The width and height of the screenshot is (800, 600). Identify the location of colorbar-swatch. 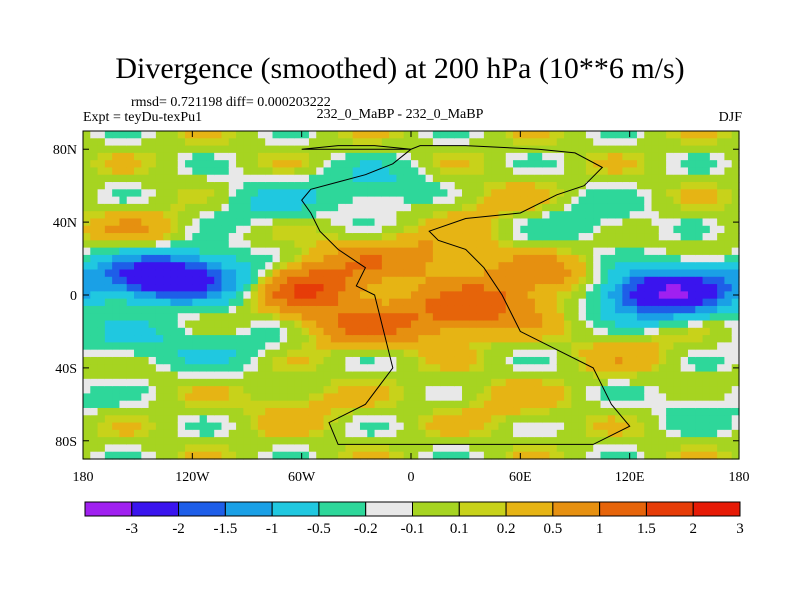
(248, 509).